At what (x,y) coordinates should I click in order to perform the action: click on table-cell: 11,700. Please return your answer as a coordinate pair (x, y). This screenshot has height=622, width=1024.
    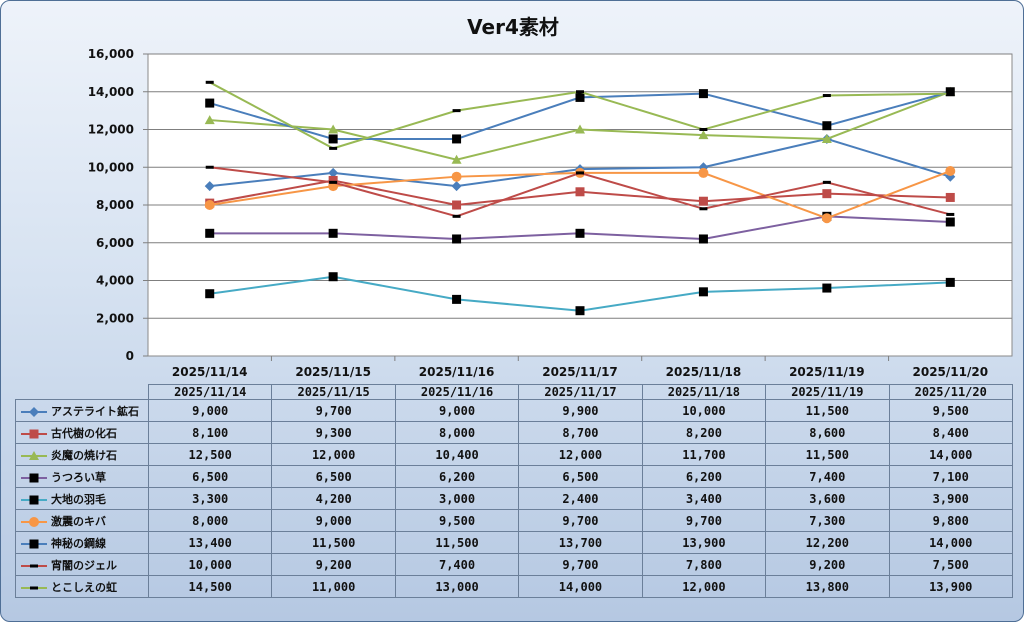
    Looking at the image, I should click on (704, 454).